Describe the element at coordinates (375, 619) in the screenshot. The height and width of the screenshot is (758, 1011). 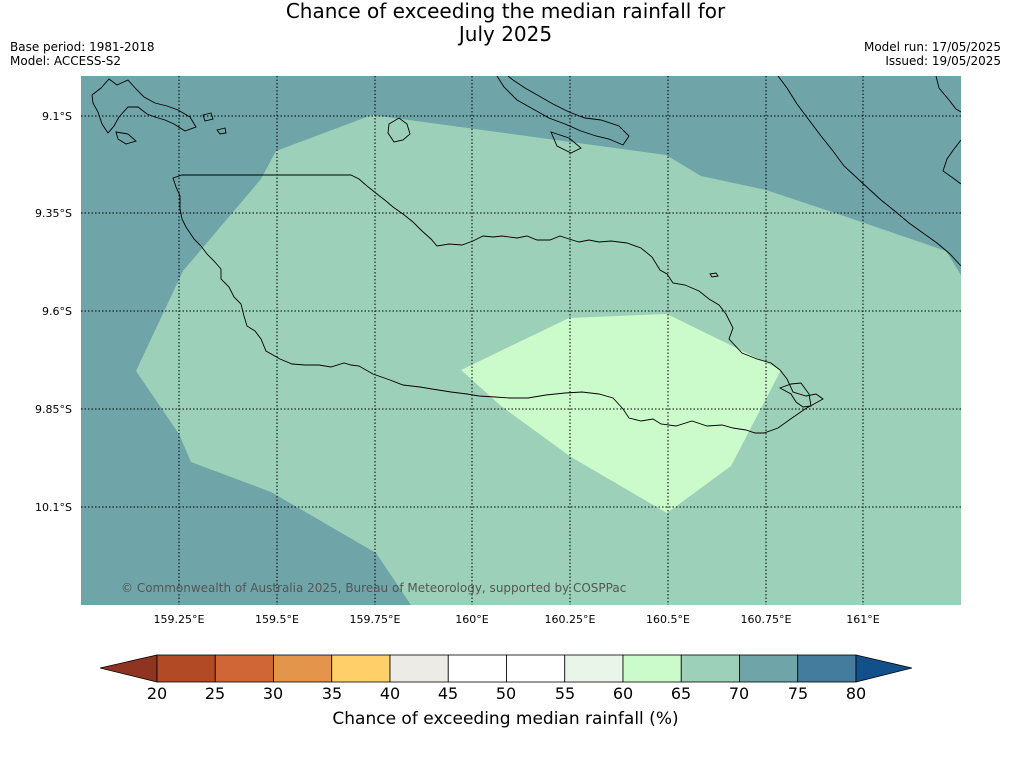
I see `lon-label-159-75: 159.75°E` at that location.